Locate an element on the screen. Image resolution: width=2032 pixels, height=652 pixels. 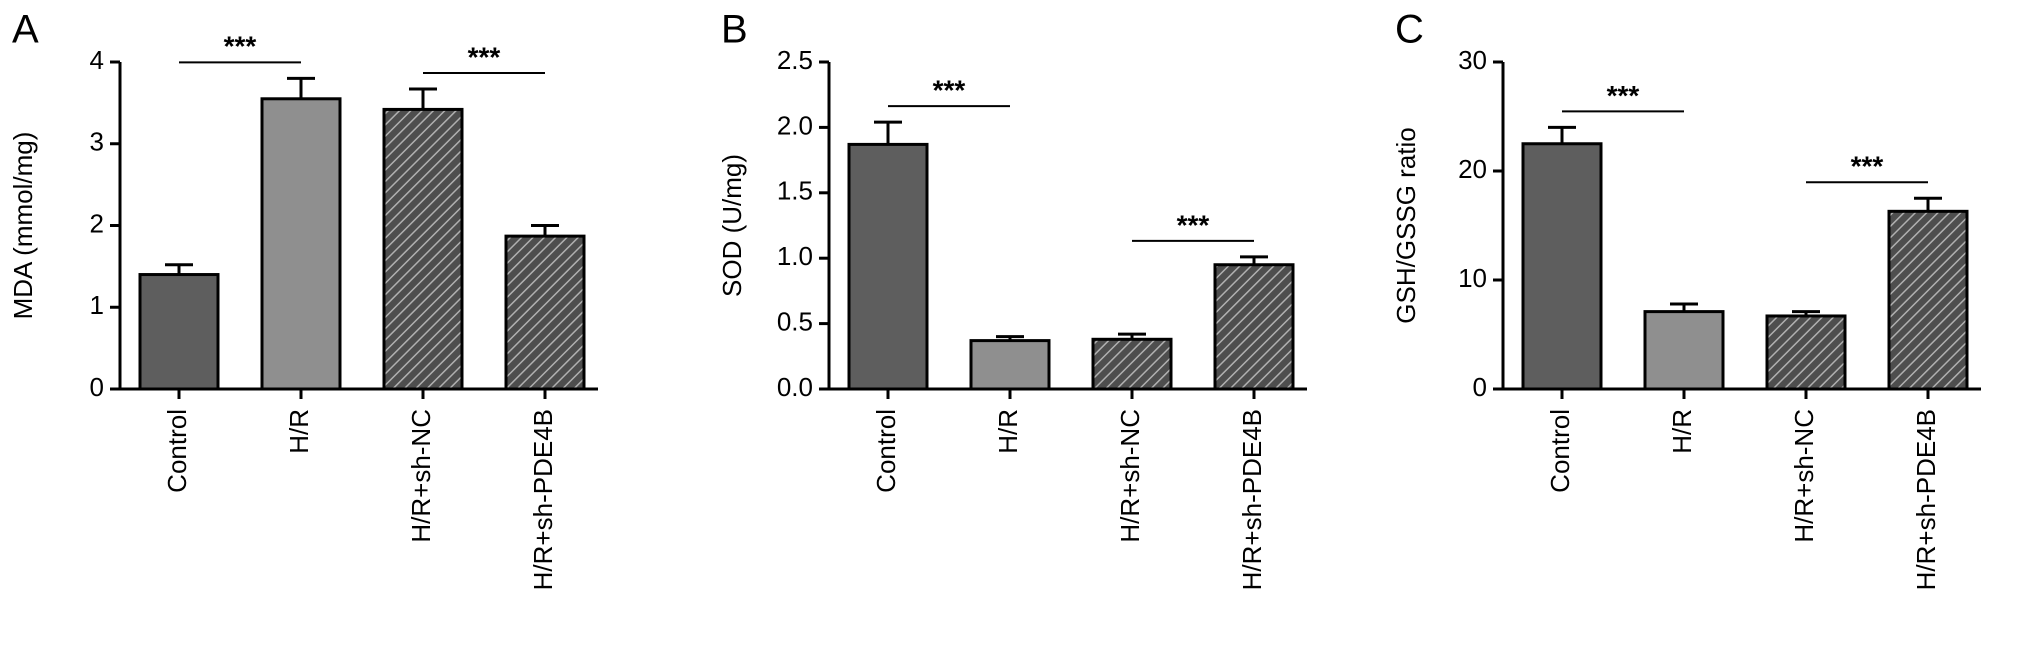
y-tick-label: 1 is located at coordinates (97, 305).